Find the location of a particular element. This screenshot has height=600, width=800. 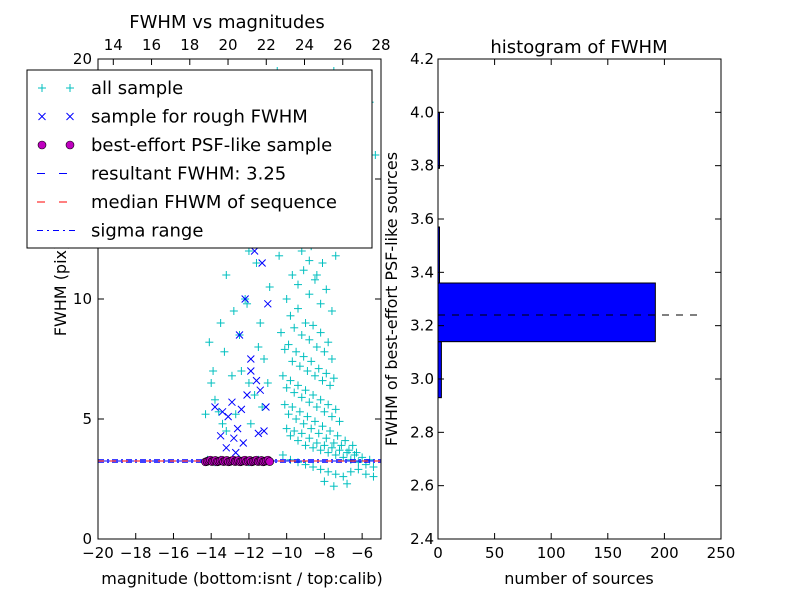

histogram-x-tick-label: 100 is located at coordinates (551, 553).